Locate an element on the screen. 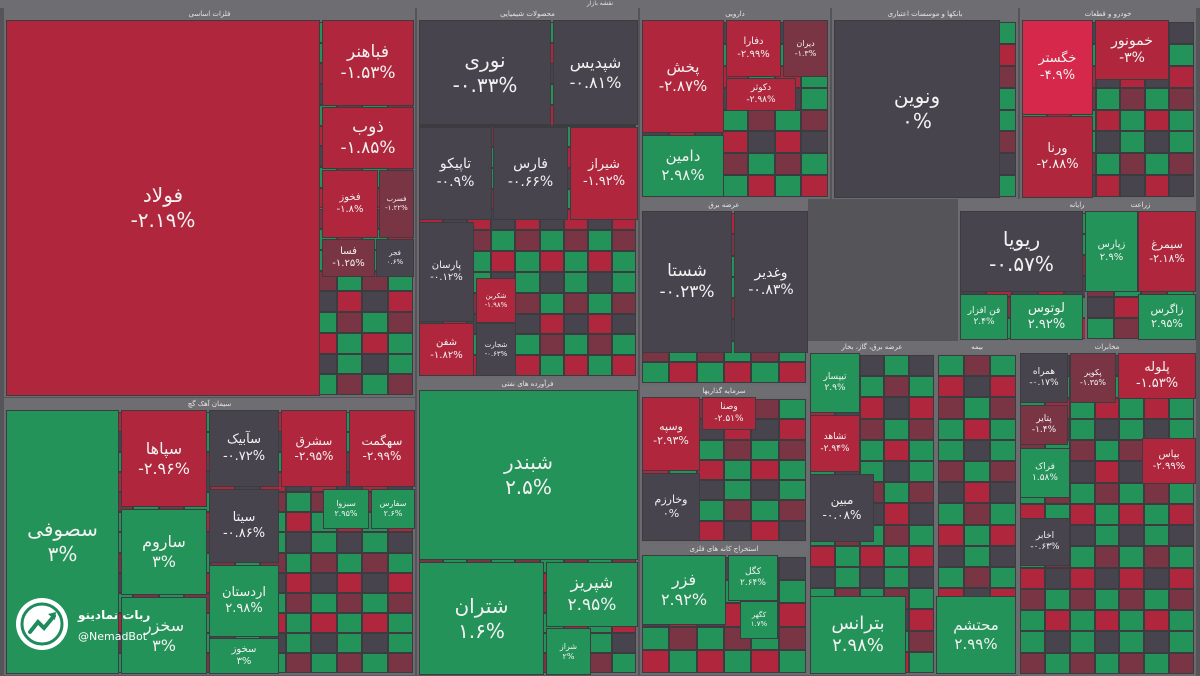 This screenshot has height=676, width=1200. stock-tile: سیتا -۰.۸۶% is located at coordinates (244, 526).